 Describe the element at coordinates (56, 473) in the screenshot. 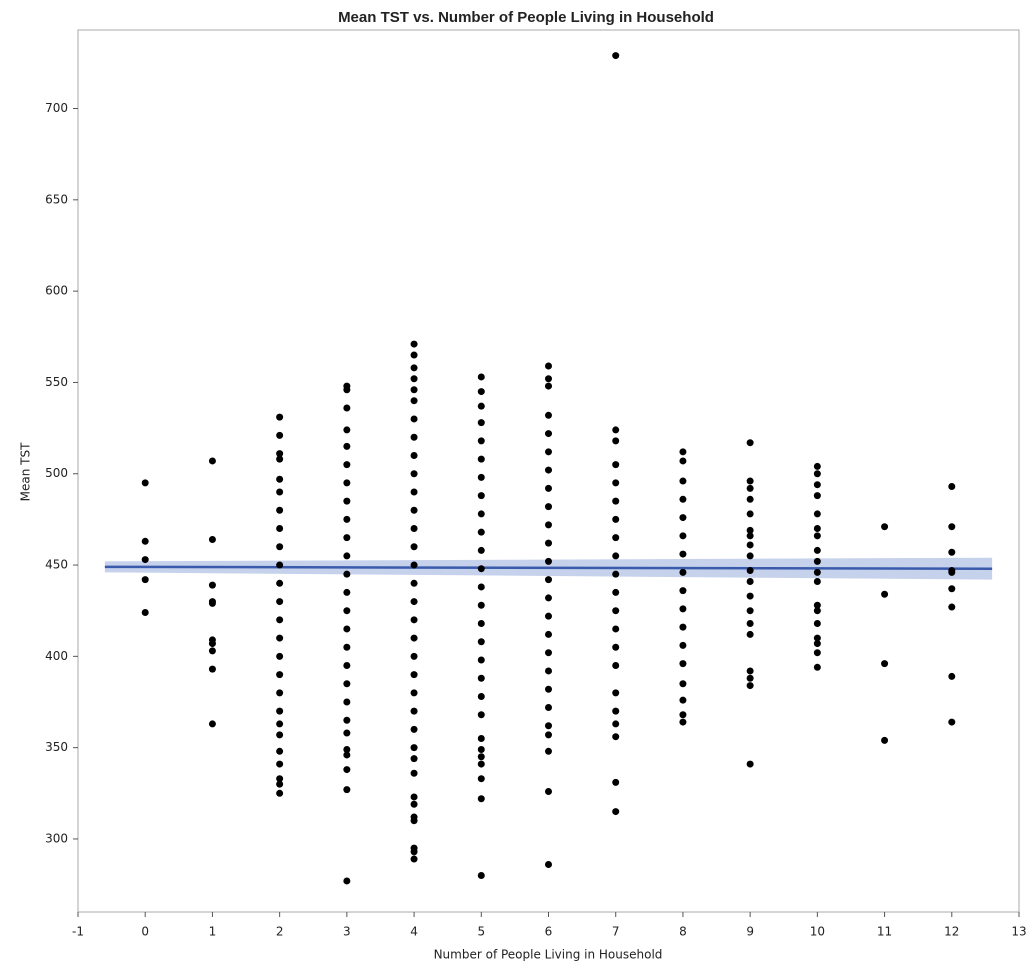

I see `y-tick-label: 500` at that location.